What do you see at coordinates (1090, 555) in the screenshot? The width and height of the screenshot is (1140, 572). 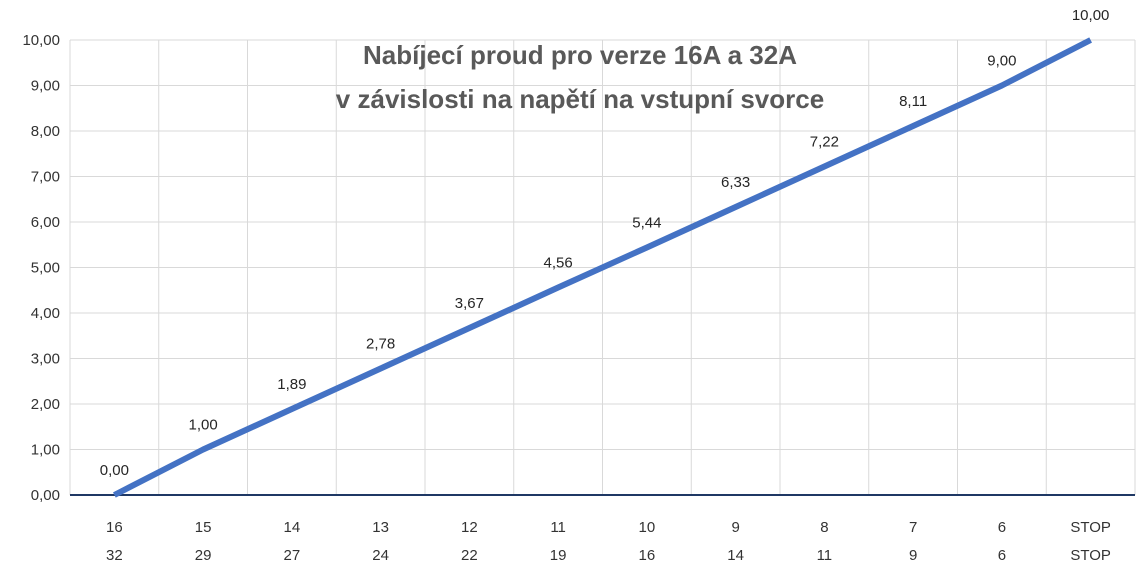 I see `x-tick-label-row2: STOP` at bounding box center [1090, 555].